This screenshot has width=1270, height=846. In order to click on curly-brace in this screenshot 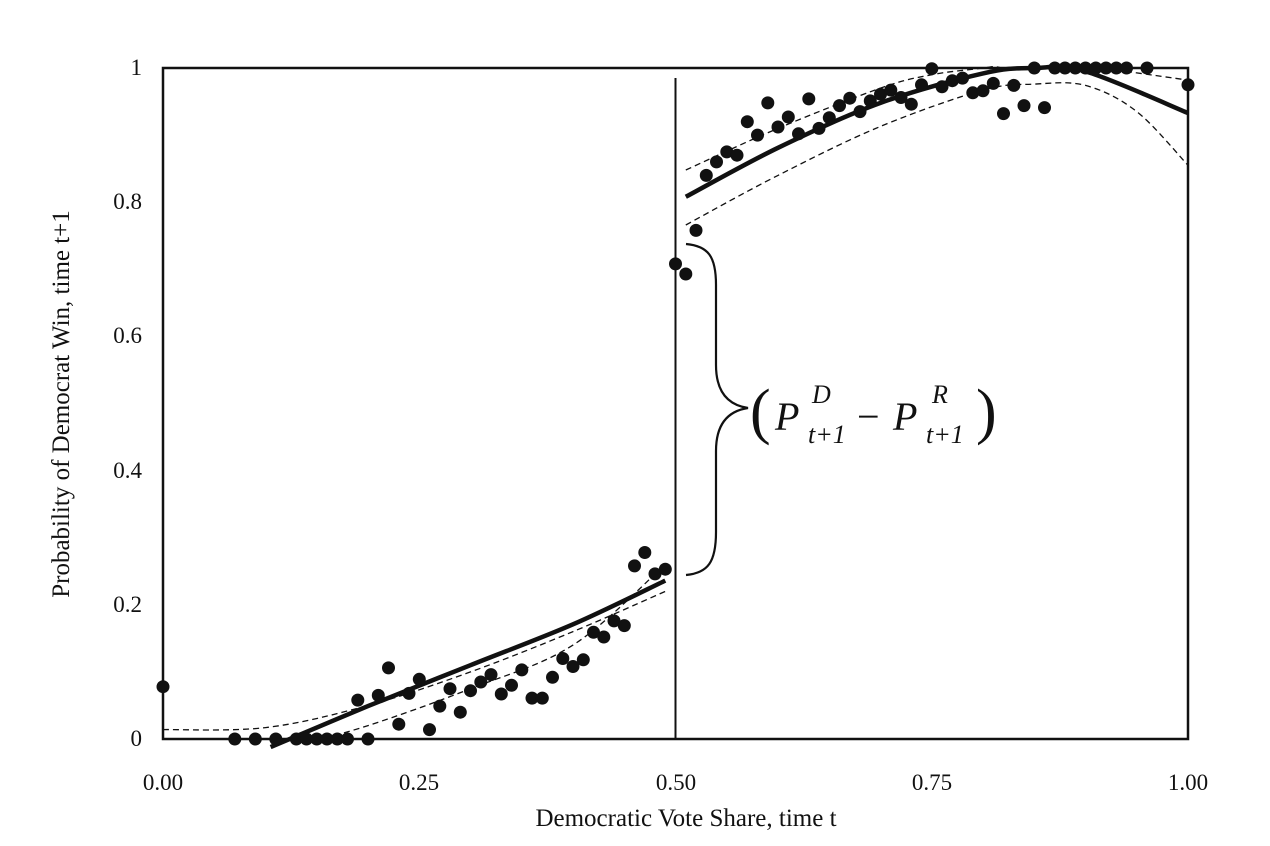, I will do `click(717, 409)`.